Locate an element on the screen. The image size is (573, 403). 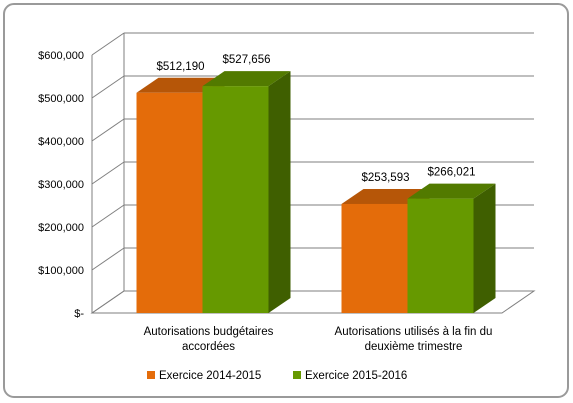
data-label: $253,593 is located at coordinates (386, 178).